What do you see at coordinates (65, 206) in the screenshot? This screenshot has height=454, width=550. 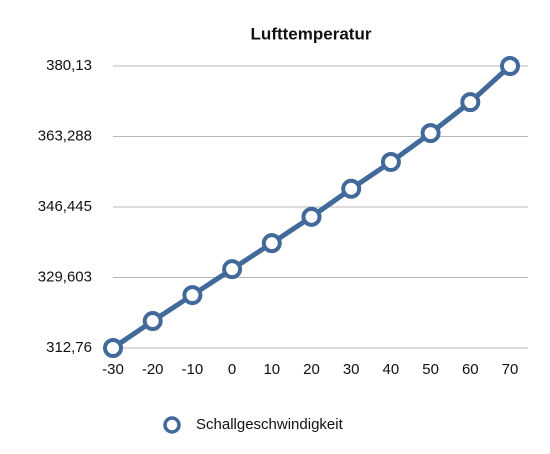 I see `y-tick-label: 346,445` at bounding box center [65, 206].